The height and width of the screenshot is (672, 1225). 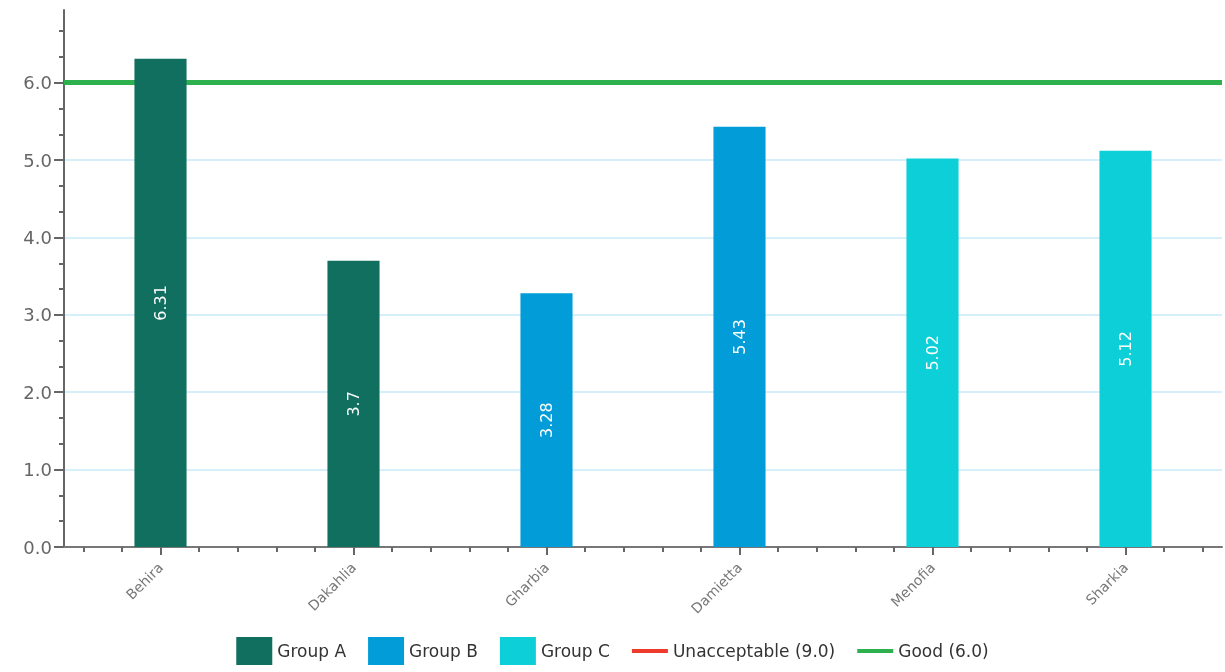 I want to click on y-tick-label: 0.0, so click(x=37, y=547).